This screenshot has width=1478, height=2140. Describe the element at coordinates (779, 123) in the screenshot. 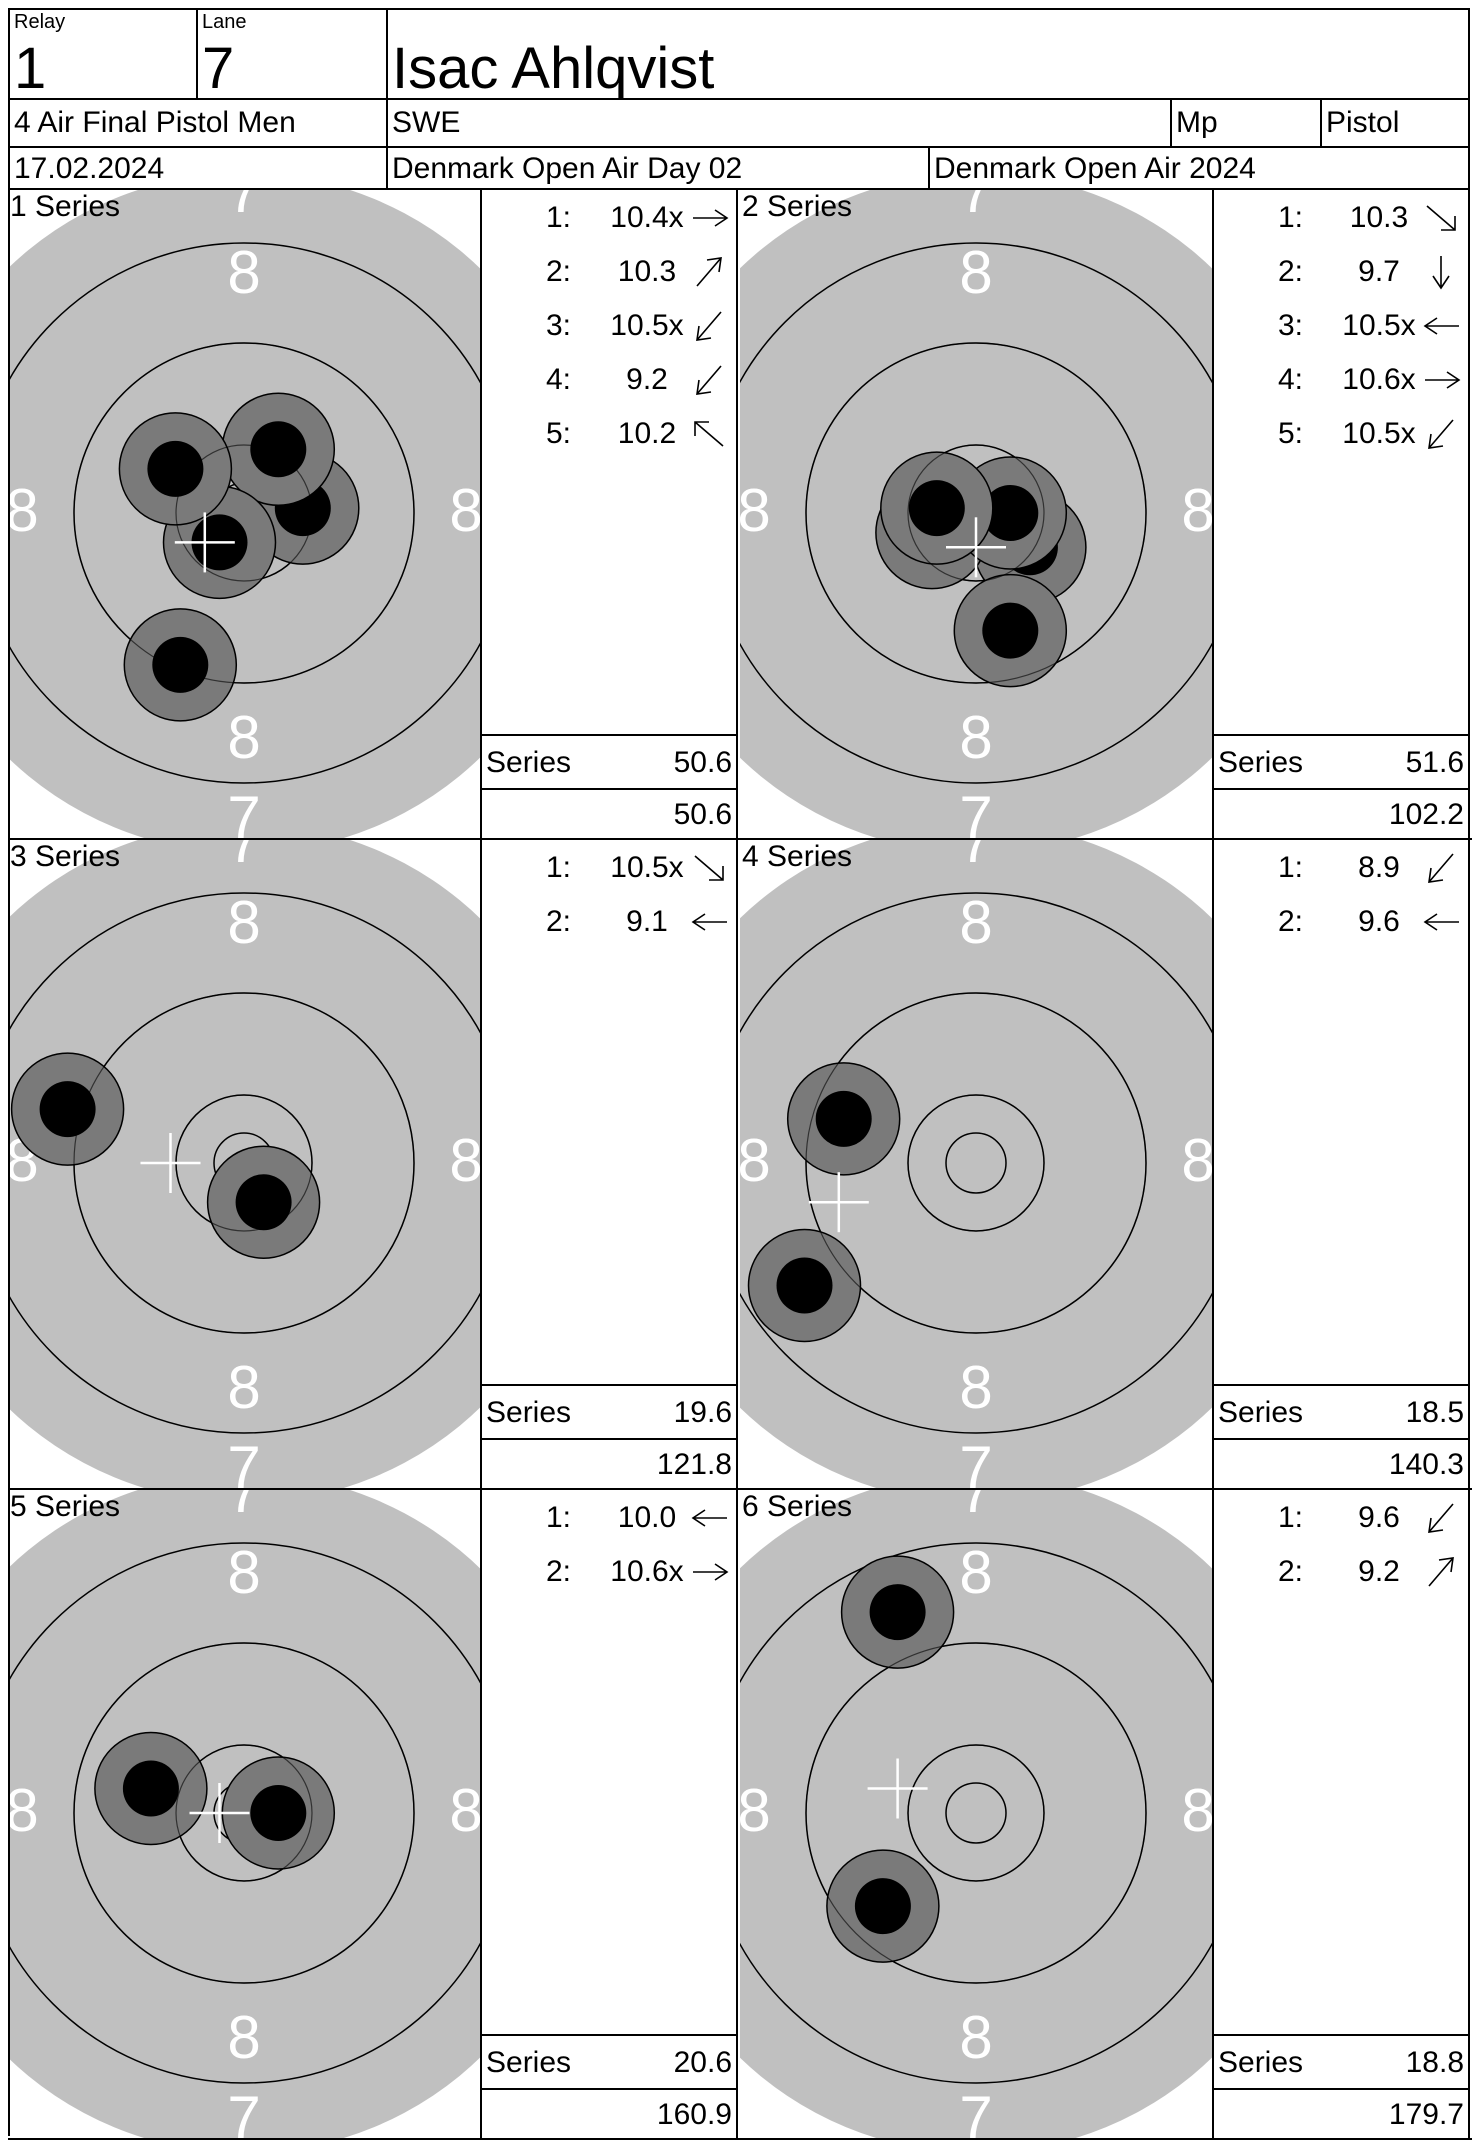

I see `nation-cell: SWE` at that location.